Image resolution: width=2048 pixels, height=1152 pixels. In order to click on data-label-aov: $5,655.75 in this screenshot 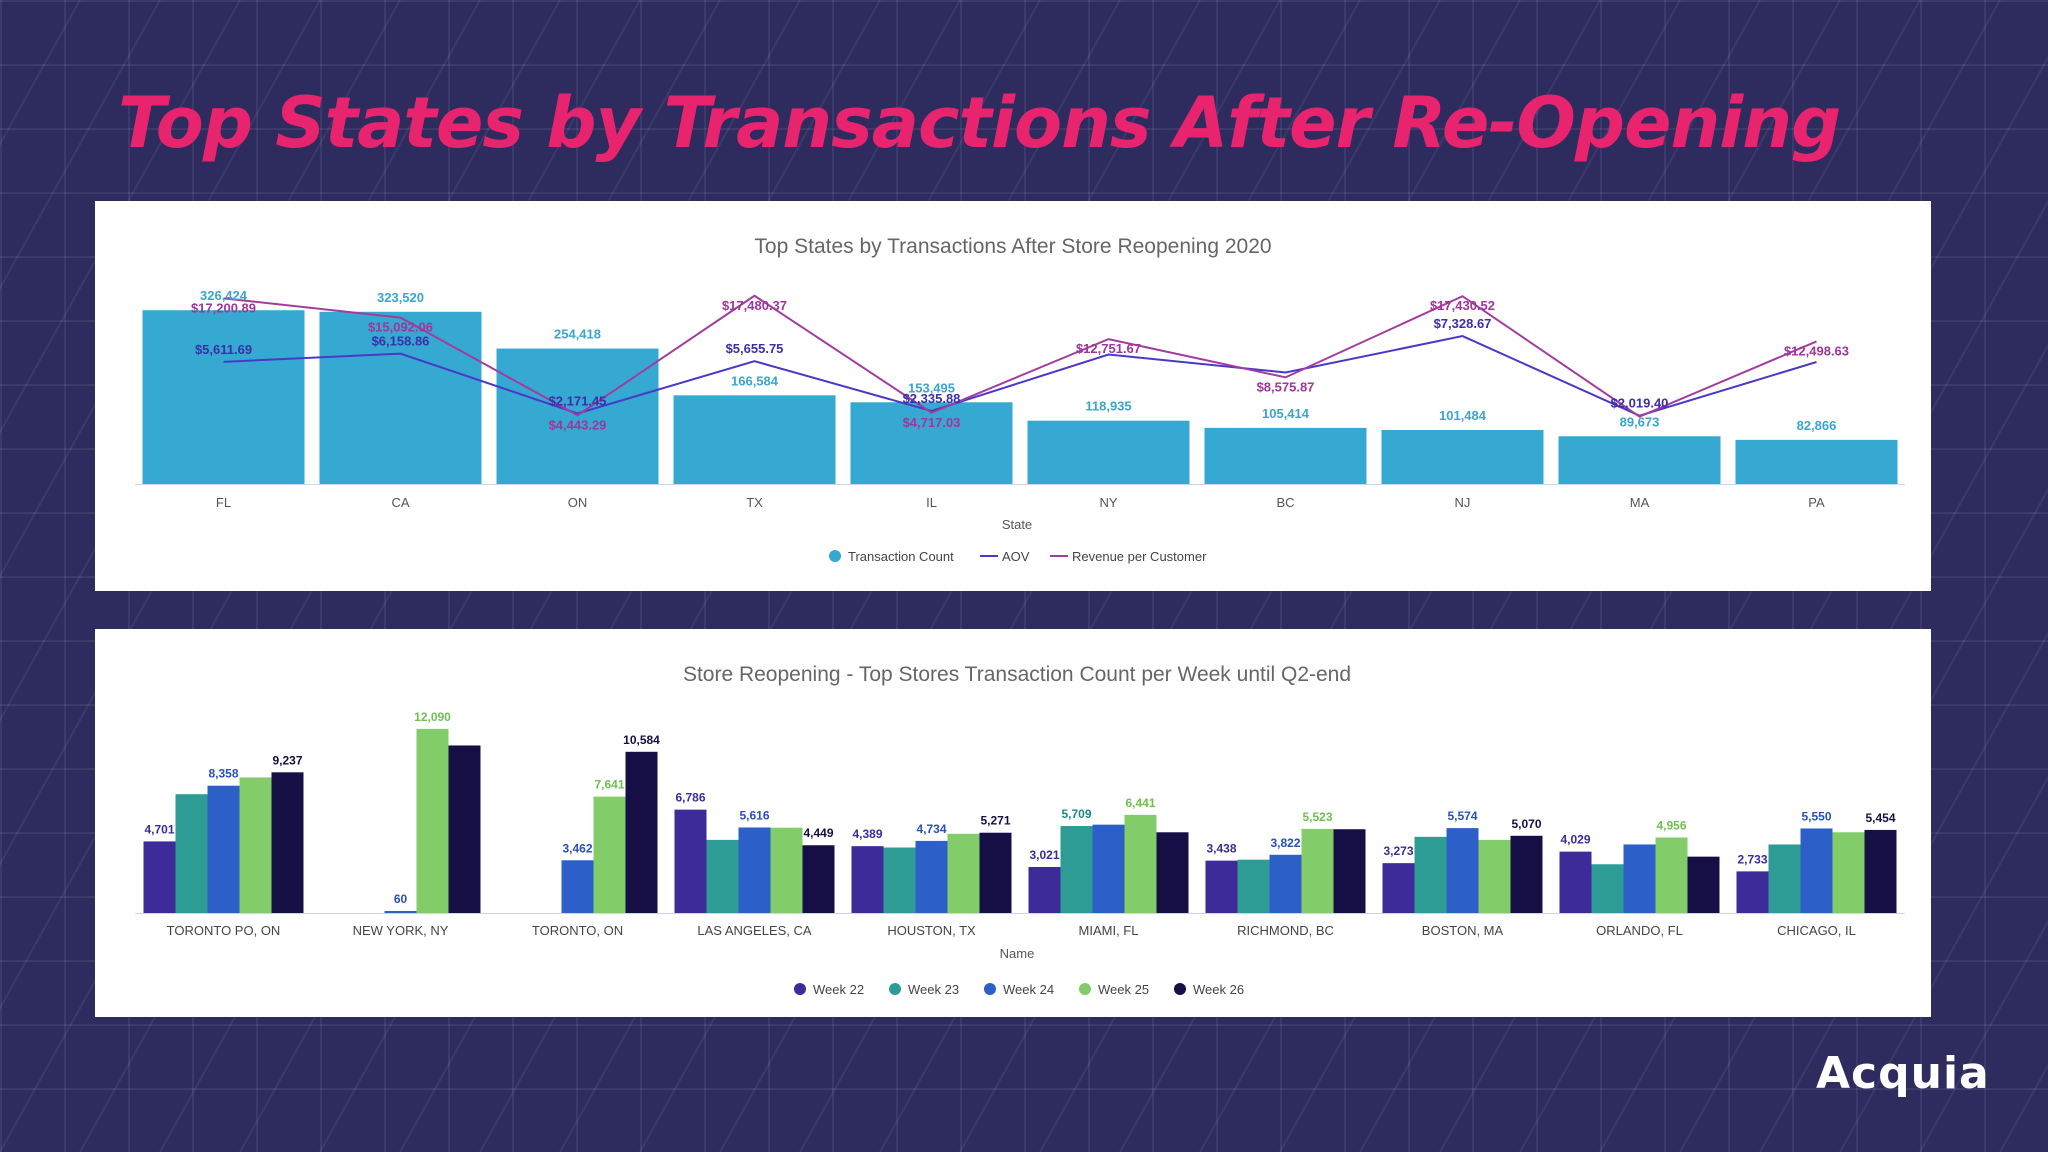, I will do `click(755, 348)`.